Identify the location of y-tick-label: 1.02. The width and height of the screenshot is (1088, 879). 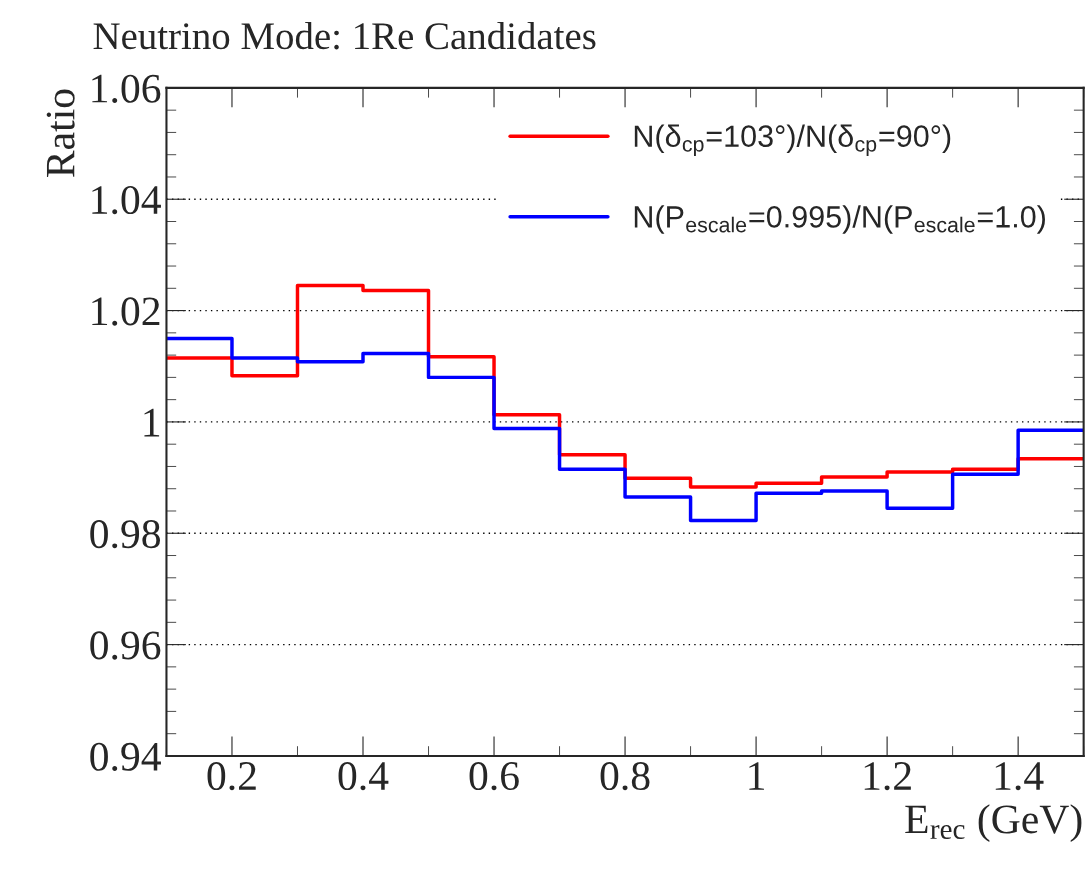
(126, 311).